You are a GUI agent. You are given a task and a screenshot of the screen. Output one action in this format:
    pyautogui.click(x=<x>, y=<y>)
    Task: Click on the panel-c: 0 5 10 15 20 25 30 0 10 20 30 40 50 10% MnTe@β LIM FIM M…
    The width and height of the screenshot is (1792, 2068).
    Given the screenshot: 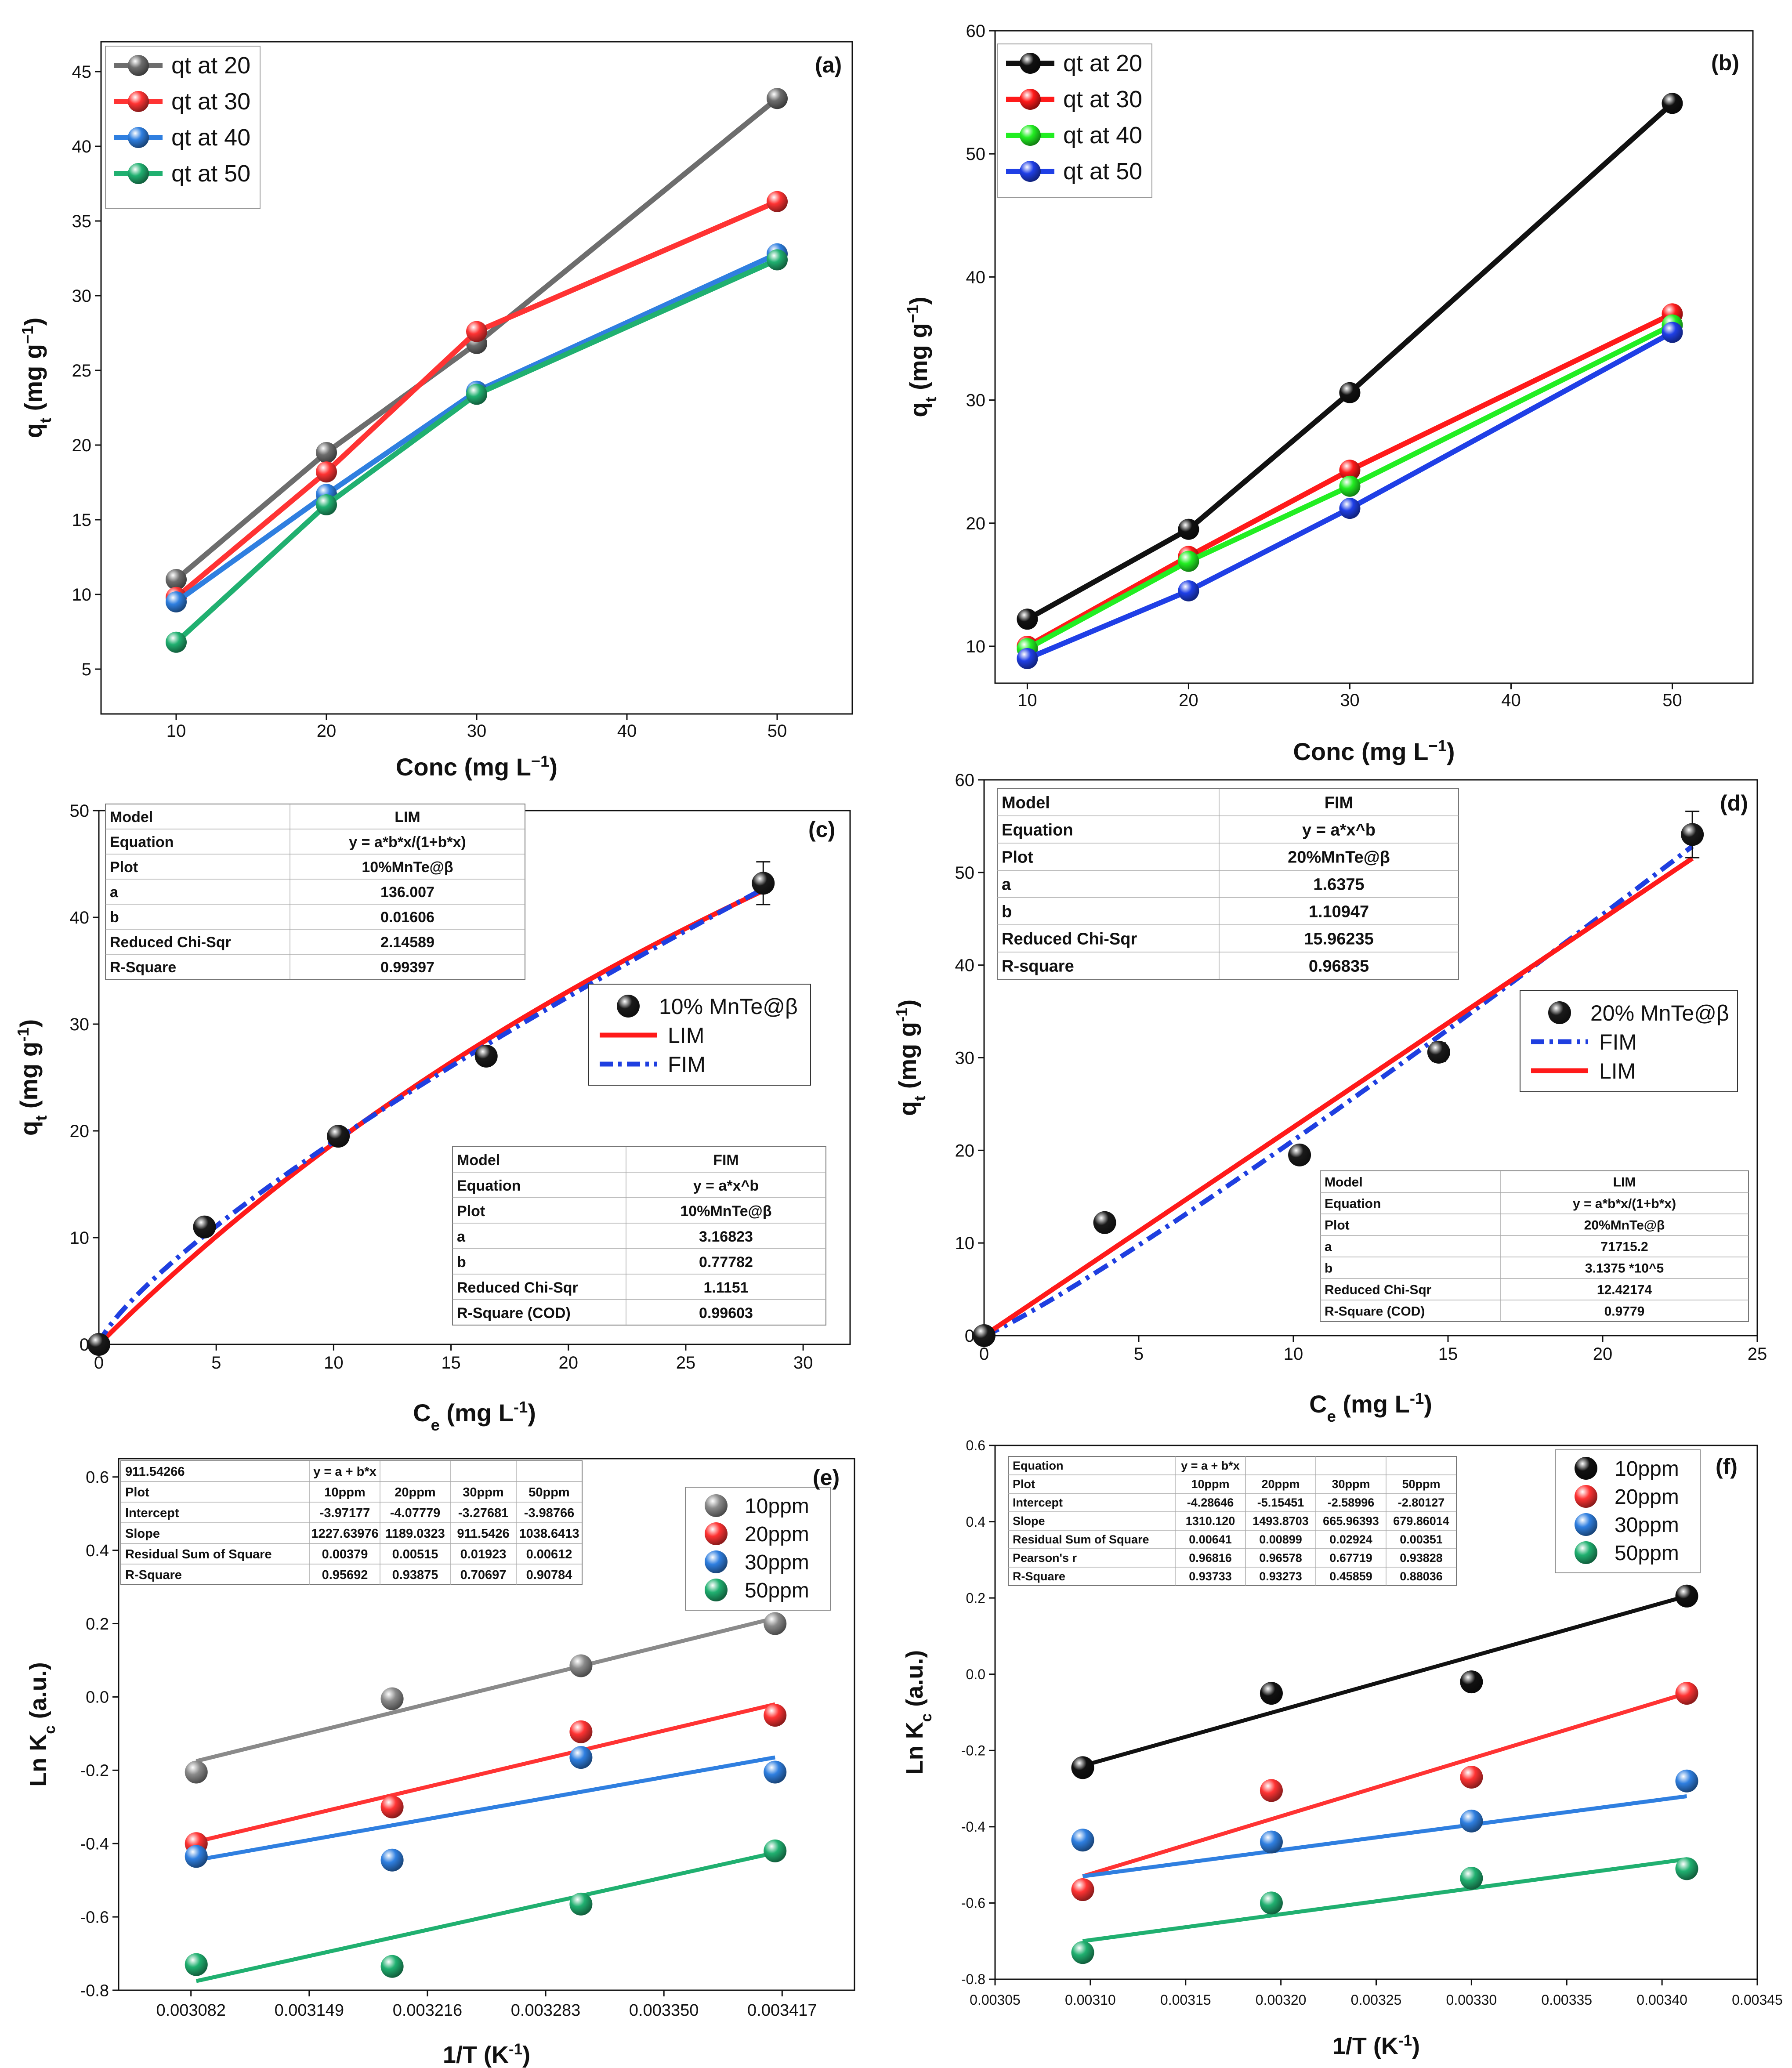 What is the action you would take?
    pyautogui.click(x=432, y=1118)
    